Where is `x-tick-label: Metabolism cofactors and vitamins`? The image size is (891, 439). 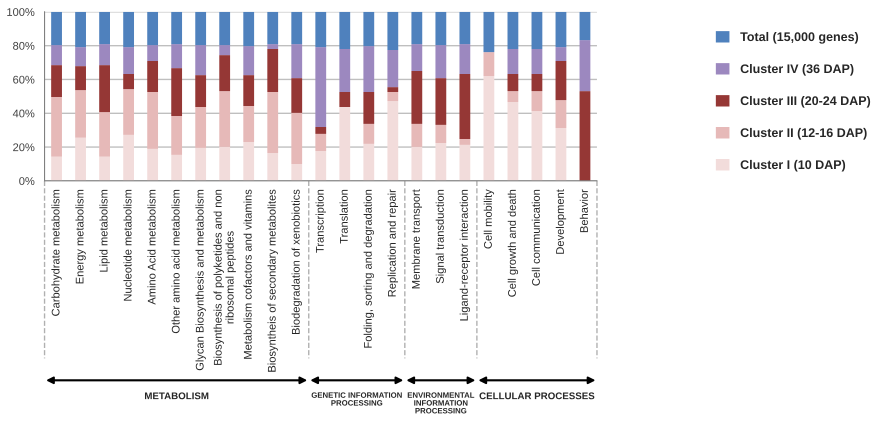 x-tick-label: Metabolism cofactors and vitamins is located at coordinates (248, 274).